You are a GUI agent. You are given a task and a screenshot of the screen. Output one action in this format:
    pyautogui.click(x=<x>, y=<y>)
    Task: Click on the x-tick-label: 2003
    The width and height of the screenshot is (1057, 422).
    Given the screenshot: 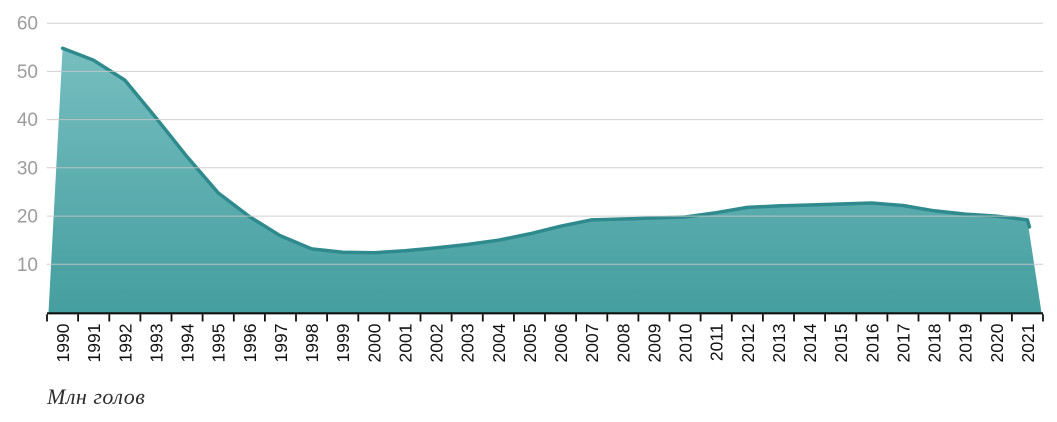 What is the action you would take?
    pyautogui.click(x=468, y=343)
    